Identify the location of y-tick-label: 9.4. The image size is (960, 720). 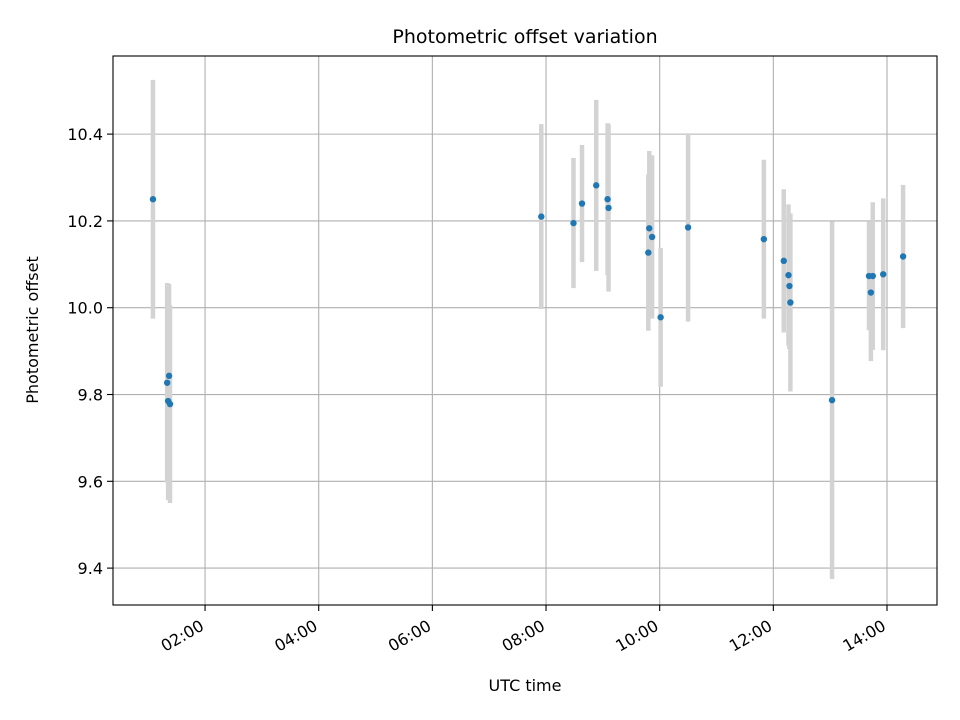
(90, 568).